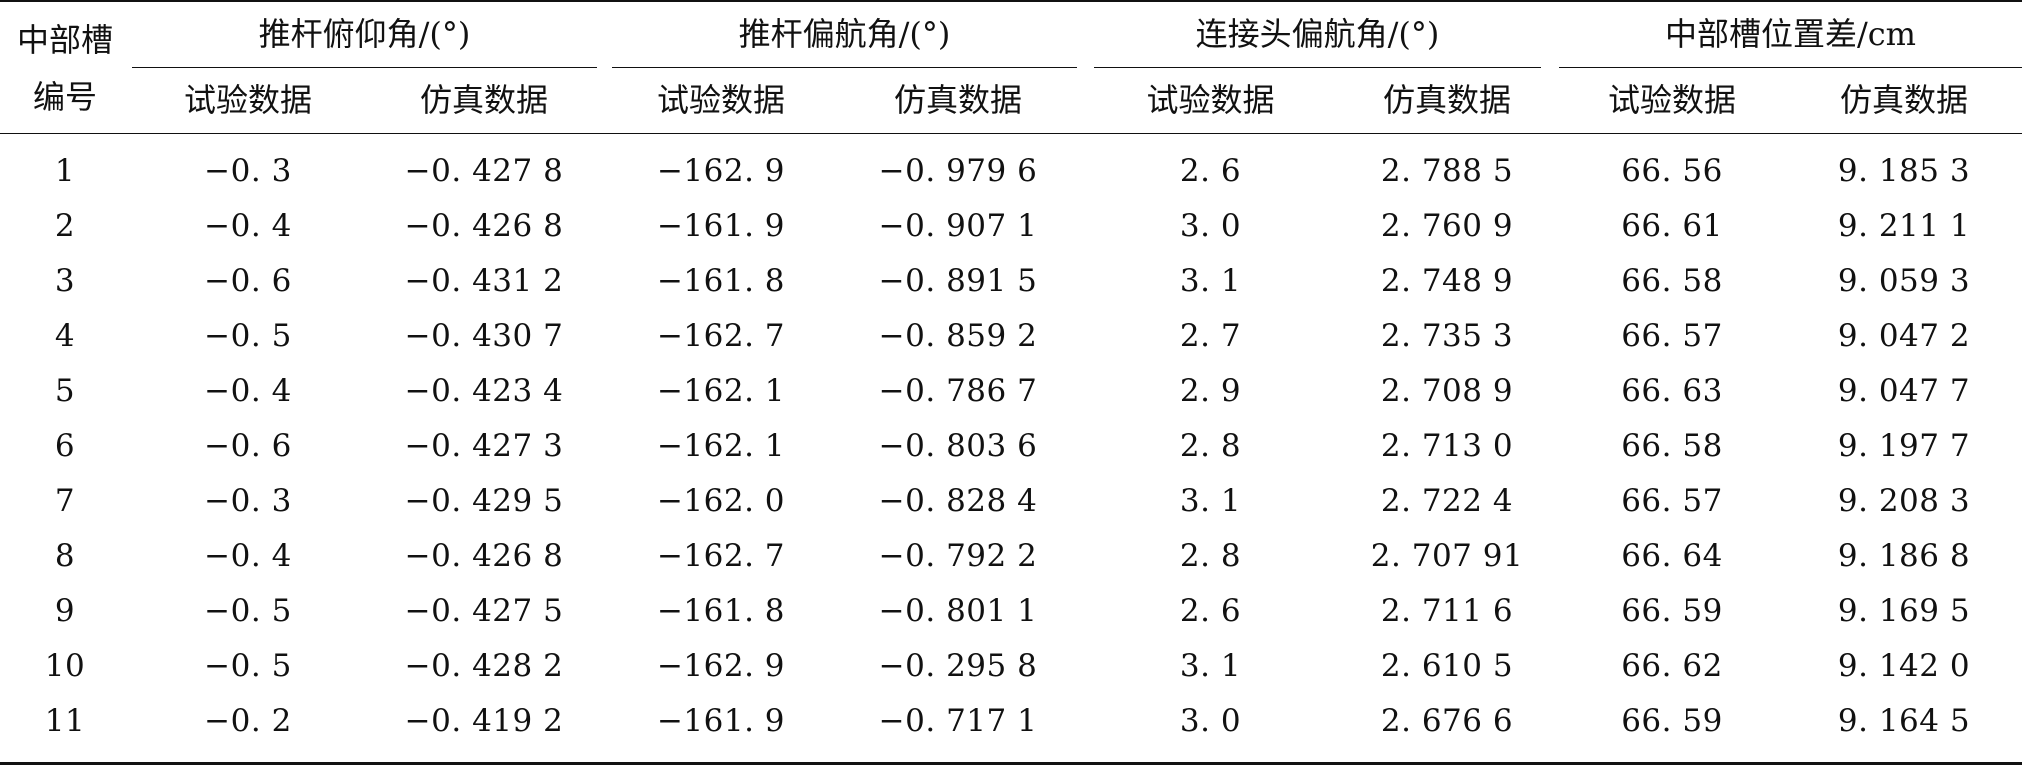  What do you see at coordinates (1210, 336) in the screenshot?
I see `row-4-connector-yaw-experiment: 2. 7` at bounding box center [1210, 336].